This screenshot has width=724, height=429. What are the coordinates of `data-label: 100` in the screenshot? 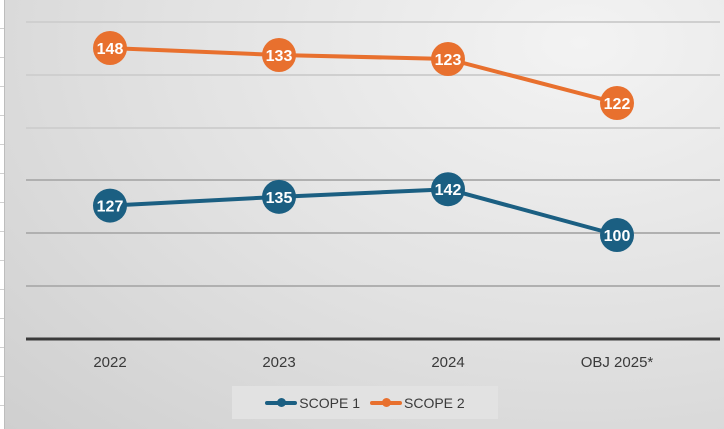 It's located at (617, 236).